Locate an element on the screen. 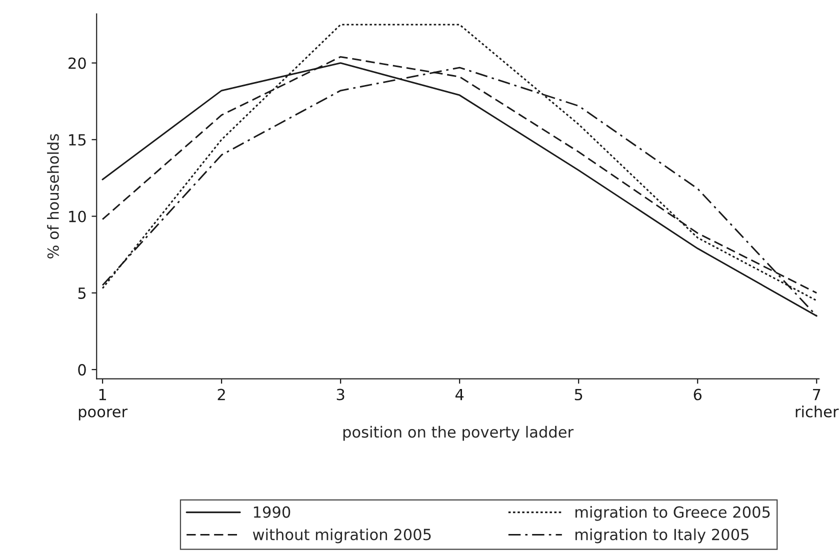  y-axis-title: % of households is located at coordinates (53, 196).